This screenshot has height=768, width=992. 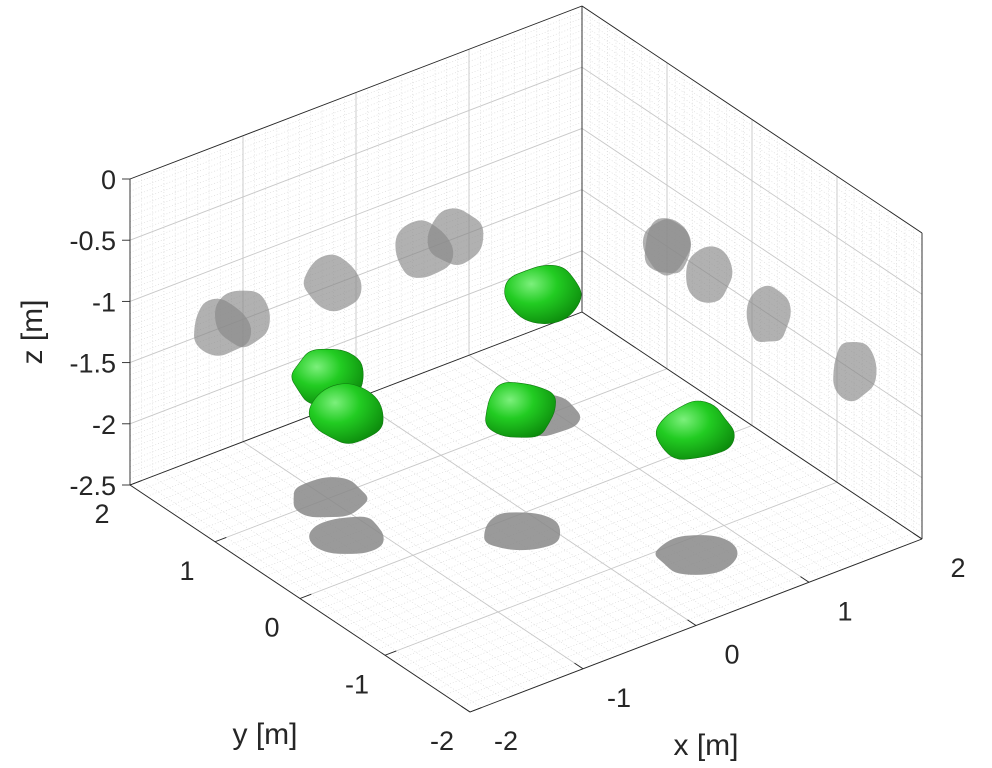 What do you see at coordinates (706, 745) in the screenshot?
I see `x-axis-label: x [m]` at bounding box center [706, 745].